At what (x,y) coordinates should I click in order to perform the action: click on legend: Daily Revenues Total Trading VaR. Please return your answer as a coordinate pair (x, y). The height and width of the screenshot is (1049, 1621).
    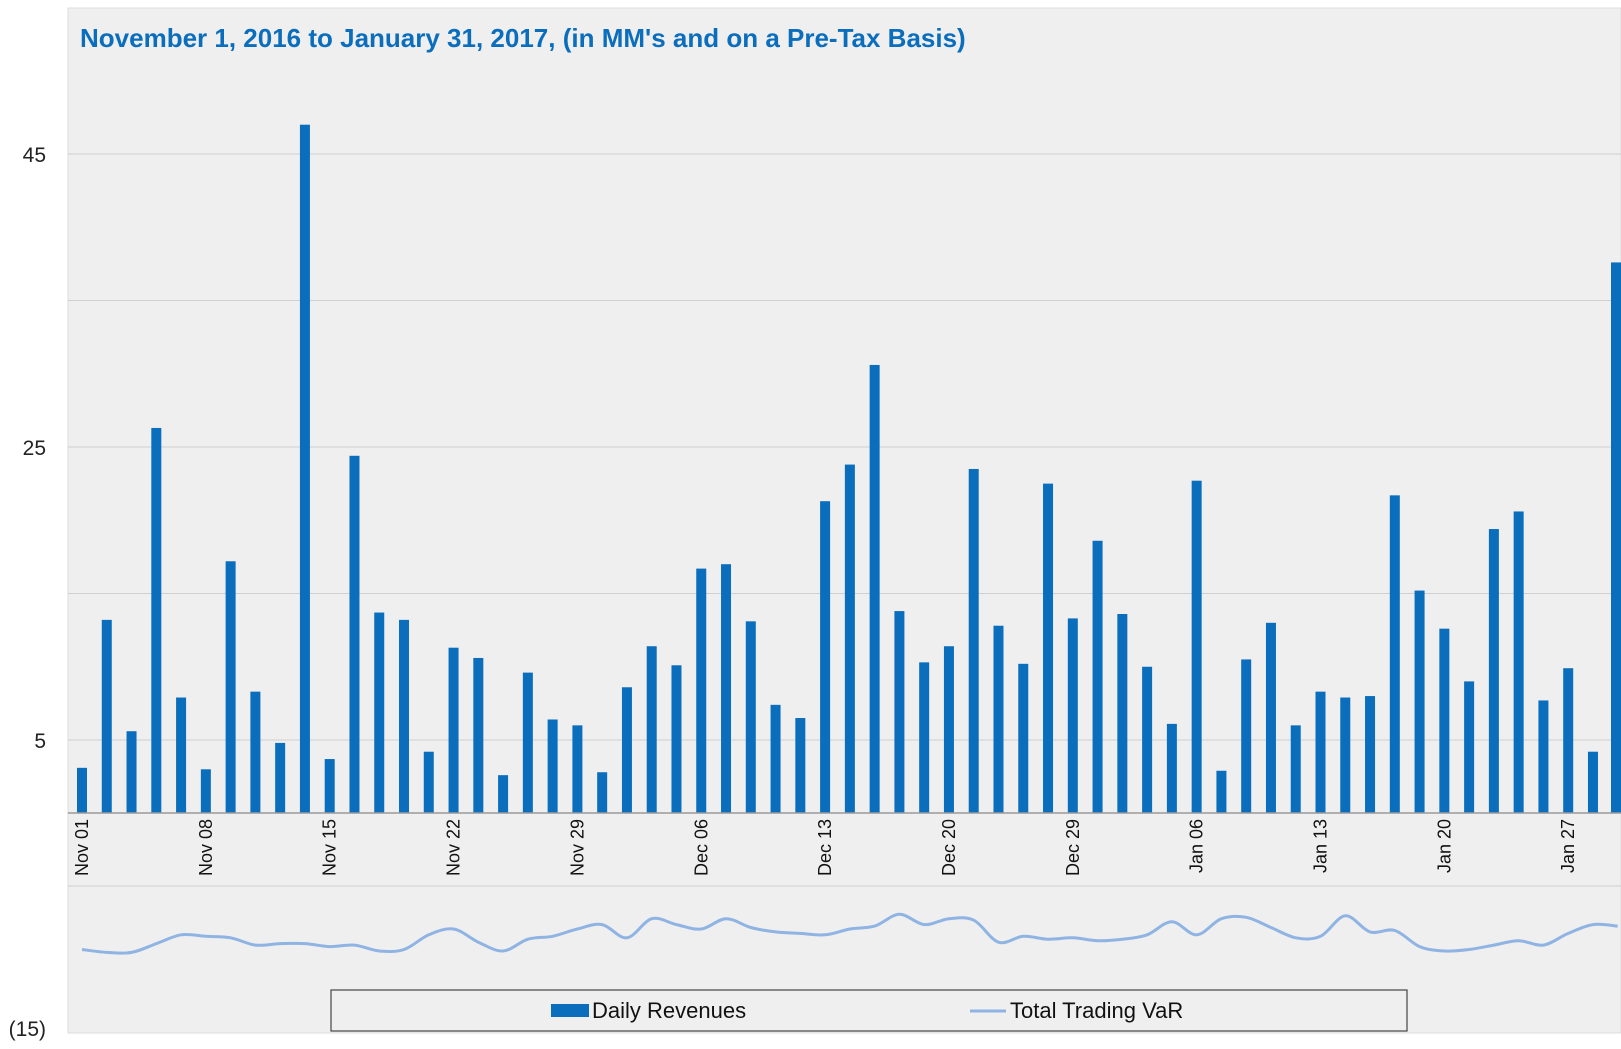
    Looking at the image, I should click on (869, 1010).